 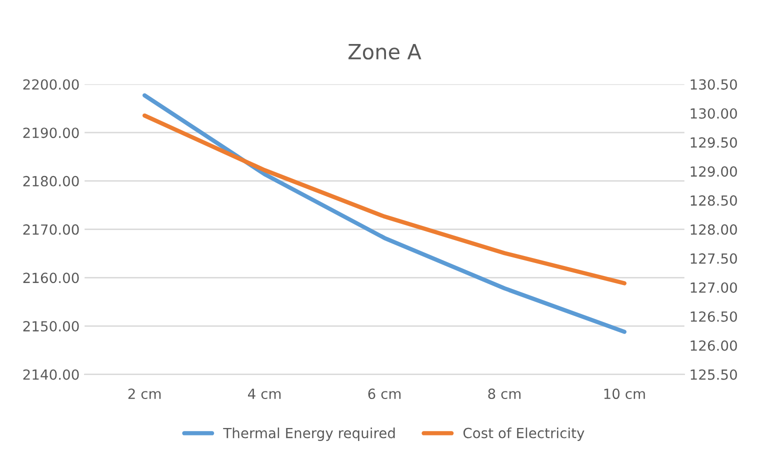 What do you see at coordinates (713, 142) in the screenshot?
I see `y2-tick-label: 129.50` at bounding box center [713, 142].